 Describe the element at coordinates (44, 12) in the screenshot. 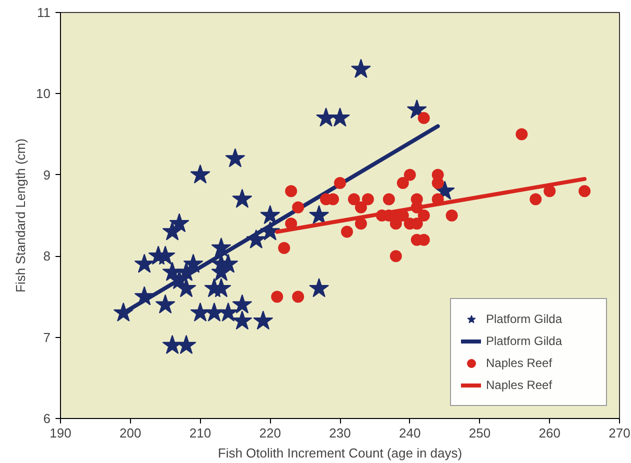

I see `y-tick-label: 11` at that location.